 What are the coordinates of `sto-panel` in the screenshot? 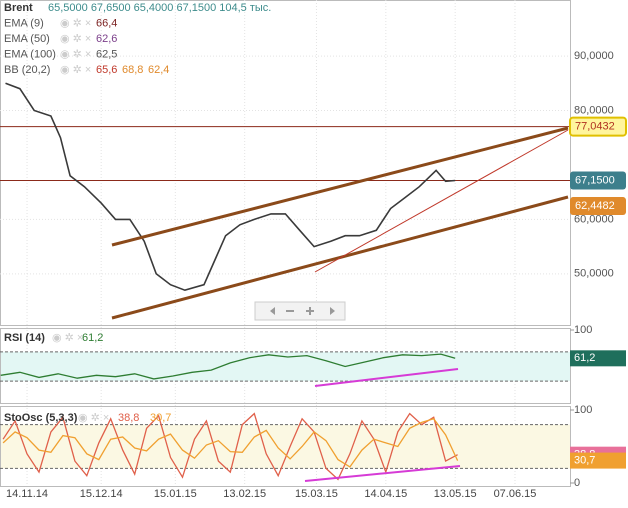 It's located at (285, 446).